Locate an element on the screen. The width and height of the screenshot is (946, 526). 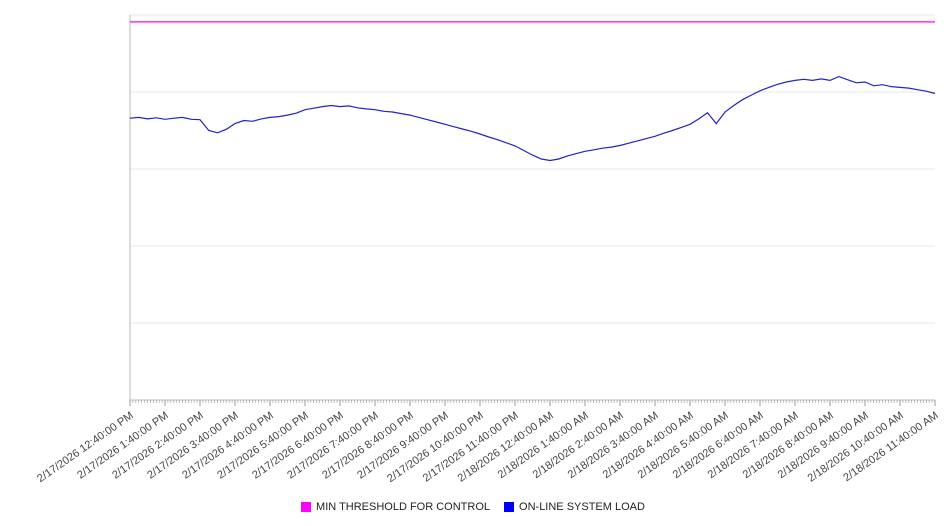
legend-item-min-threshold: MIN THRESHOLD FOR CONTROL is located at coordinates (395, 507).